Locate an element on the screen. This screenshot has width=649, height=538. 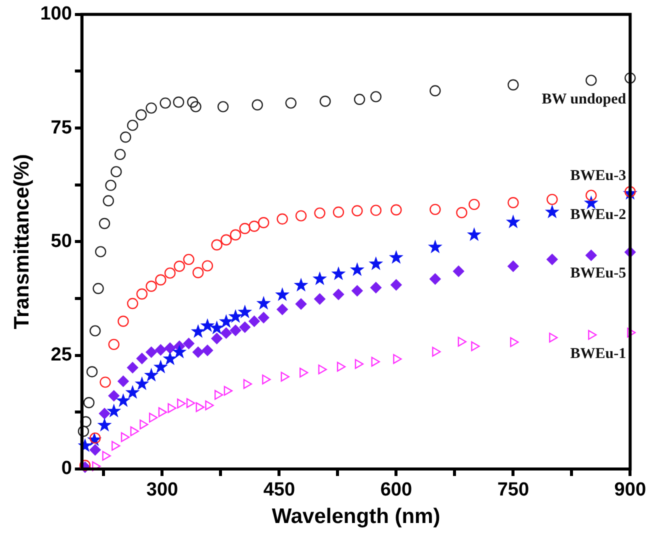
y-axis-title: Transmittance(%) is located at coordinates (22, 242).